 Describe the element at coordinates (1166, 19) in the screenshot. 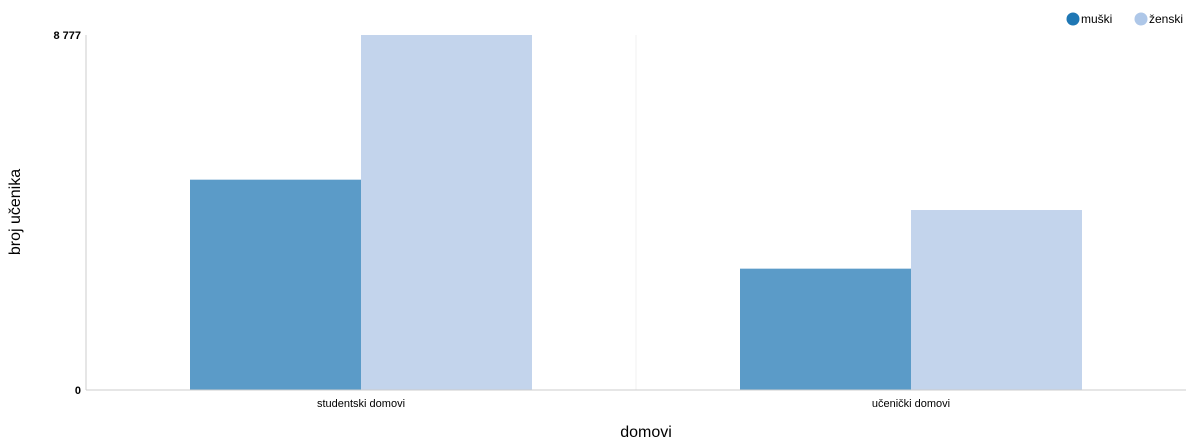

I see `legend-label-zenski: ženski` at that location.